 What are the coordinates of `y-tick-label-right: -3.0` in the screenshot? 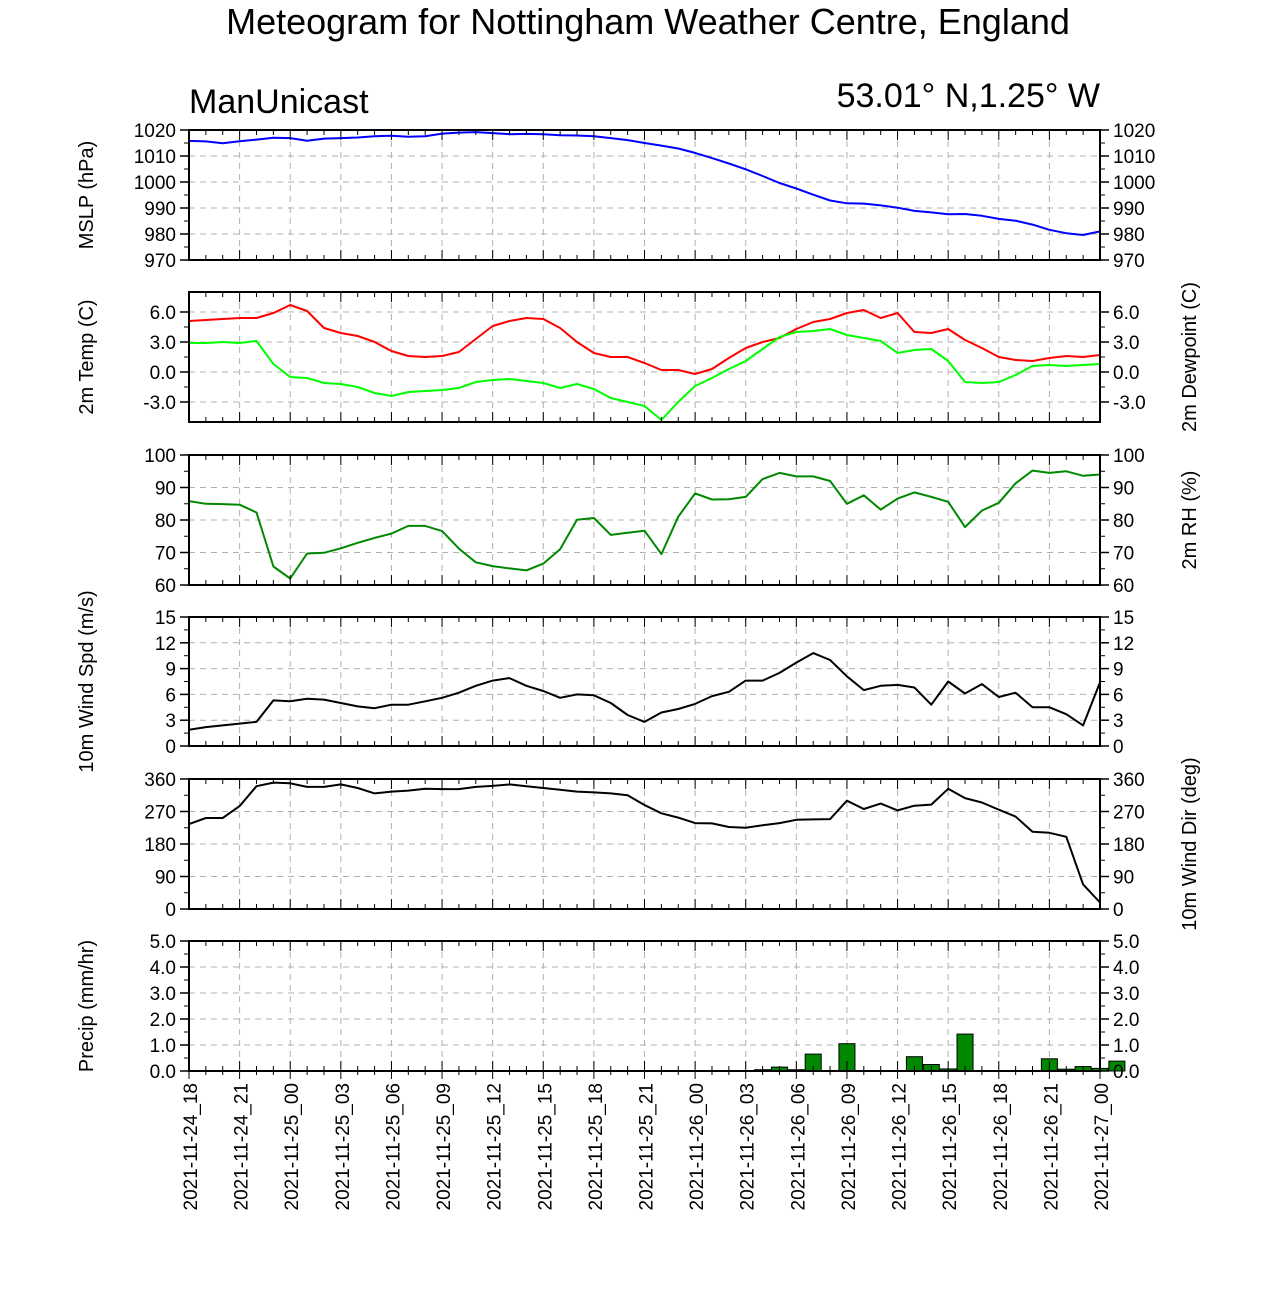 It's located at (1129, 403).